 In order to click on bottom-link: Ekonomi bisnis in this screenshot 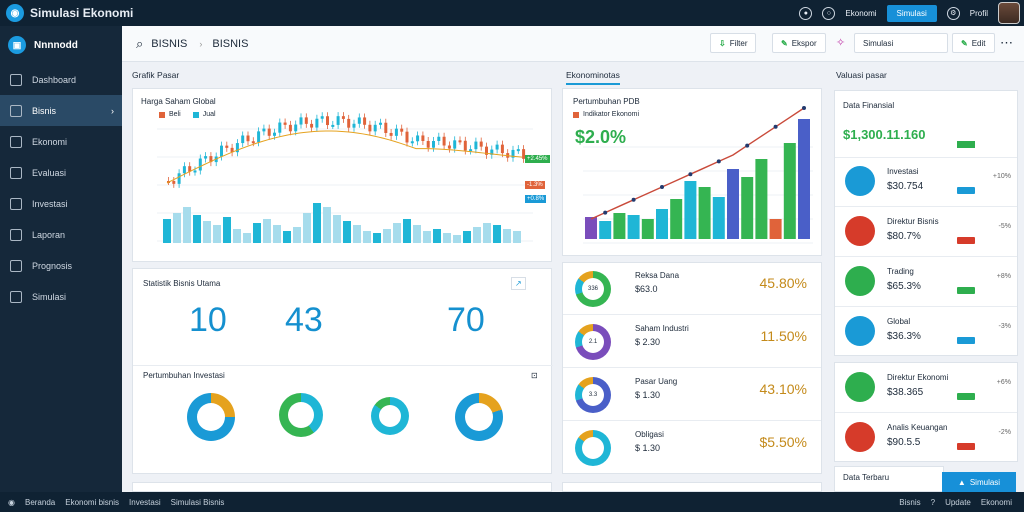, I will do `click(92, 502)`.